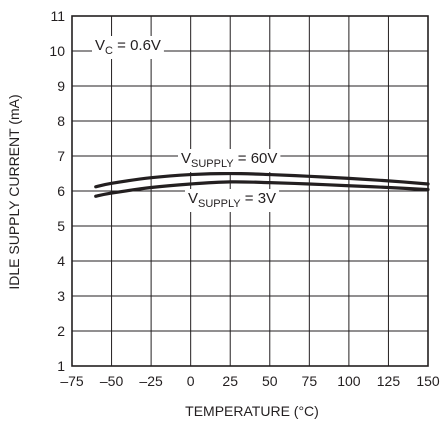 This screenshot has height=423, width=443. What do you see at coordinates (112, 381) in the screenshot?
I see `x-tick-label: –50` at bounding box center [112, 381].